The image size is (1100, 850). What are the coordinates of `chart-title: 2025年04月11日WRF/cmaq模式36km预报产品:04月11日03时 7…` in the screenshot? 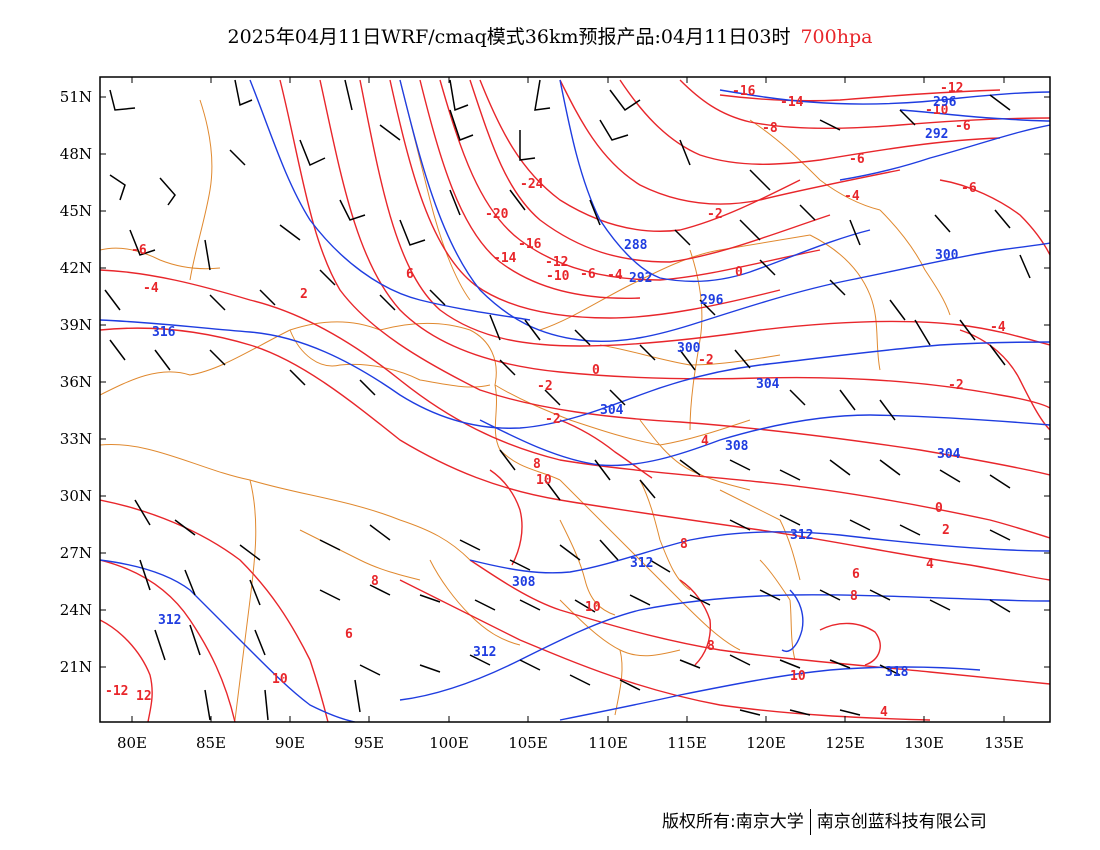 It's located at (550, 35).